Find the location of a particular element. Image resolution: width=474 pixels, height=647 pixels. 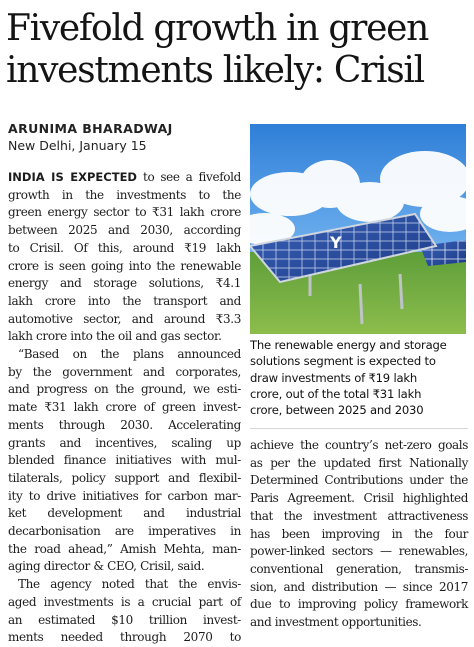

article-line: ments through 2030. Accelerating is located at coordinates (124, 424).